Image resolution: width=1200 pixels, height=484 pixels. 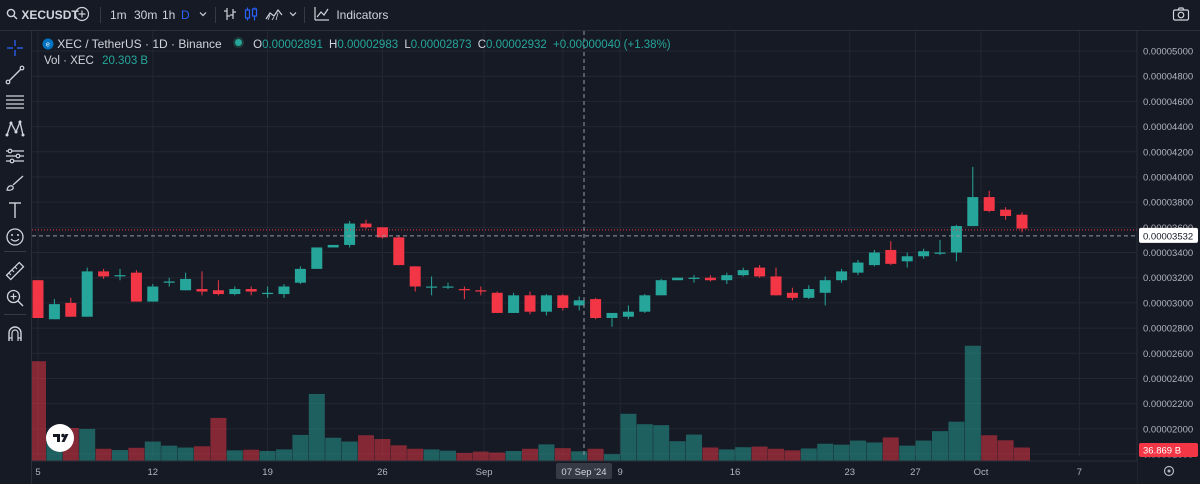 What do you see at coordinates (50, 15) in the screenshot?
I see `symbol-label: XECUSDT` at bounding box center [50, 15].